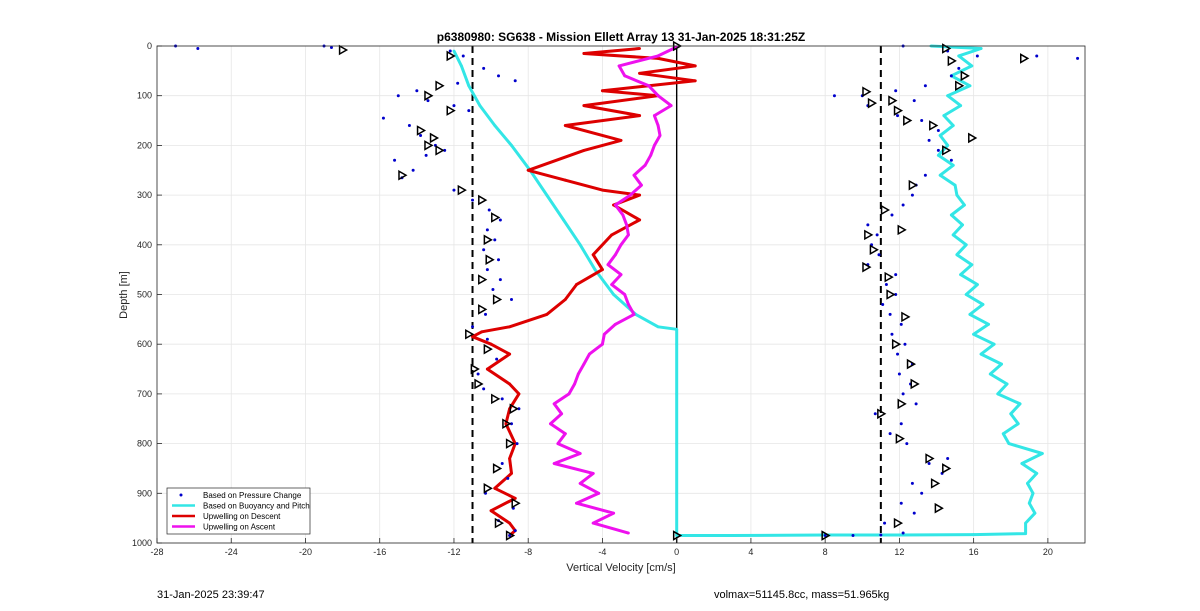 This screenshot has height=611, width=1200. What do you see at coordinates (144, 344) in the screenshot?
I see `y-tick-label: 600` at bounding box center [144, 344].